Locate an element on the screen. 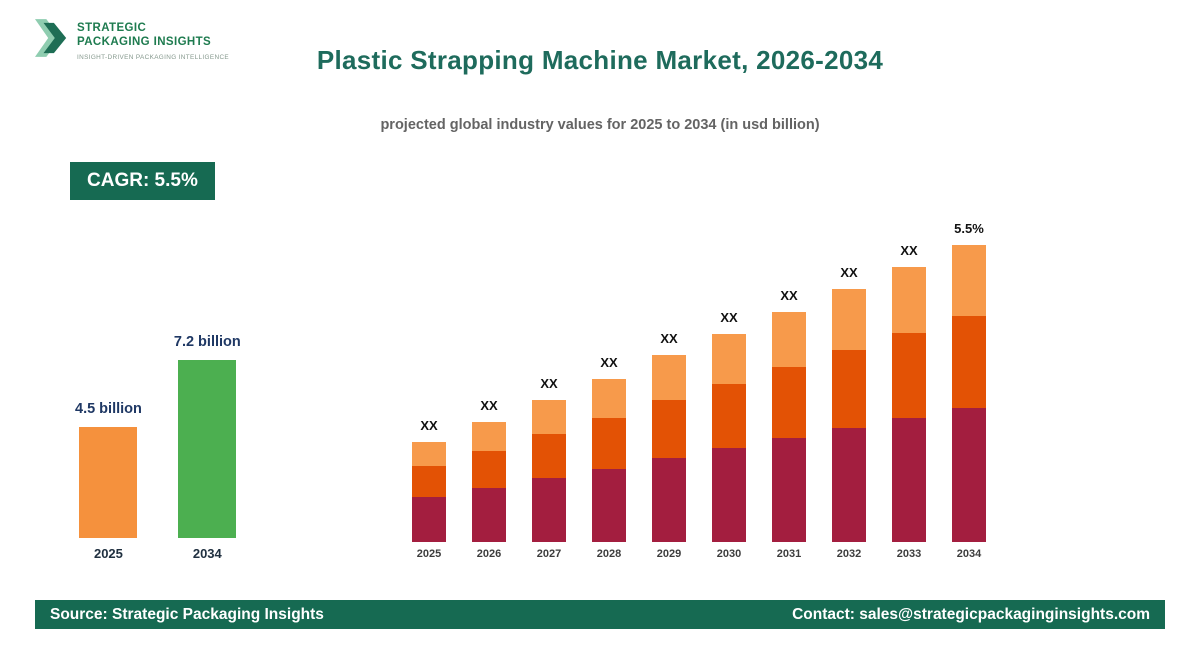 The width and height of the screenshot is (1200, 650). stacked-bar-year-label: 2033 is located at coordinates (909, 554).